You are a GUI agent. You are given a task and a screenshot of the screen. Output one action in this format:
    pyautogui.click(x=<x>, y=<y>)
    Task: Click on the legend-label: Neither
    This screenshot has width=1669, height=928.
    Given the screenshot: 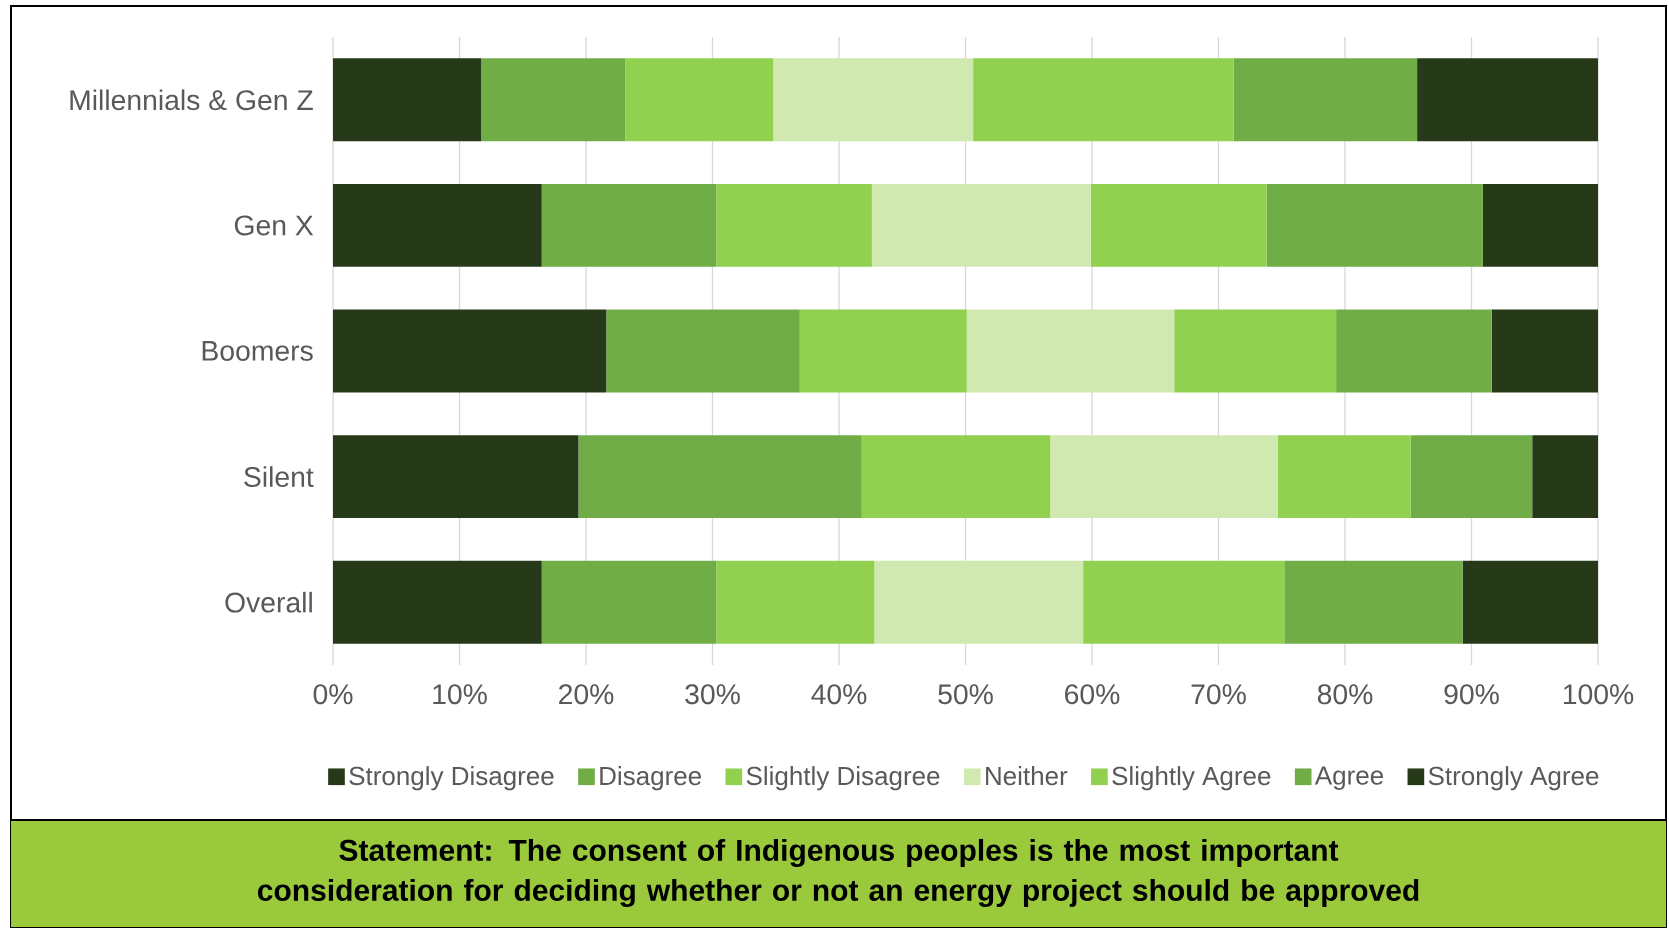 What is the action you would take?
    pyautogui.click(x=1027, y=776)
    